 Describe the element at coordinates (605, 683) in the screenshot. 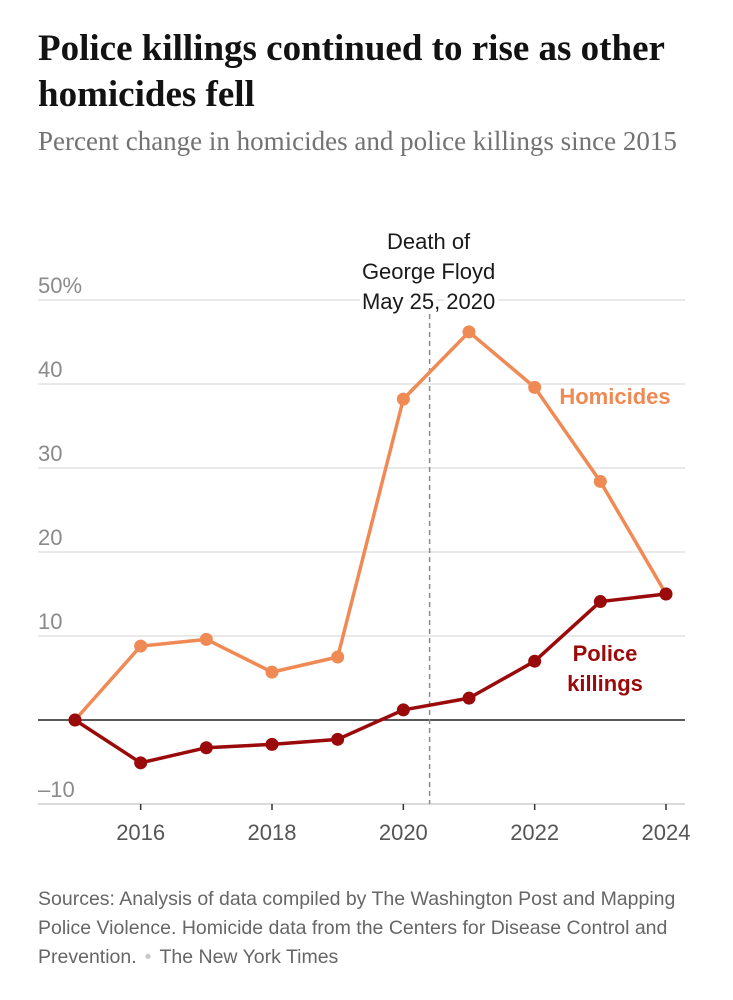

I see `series-label: killings` at that location.